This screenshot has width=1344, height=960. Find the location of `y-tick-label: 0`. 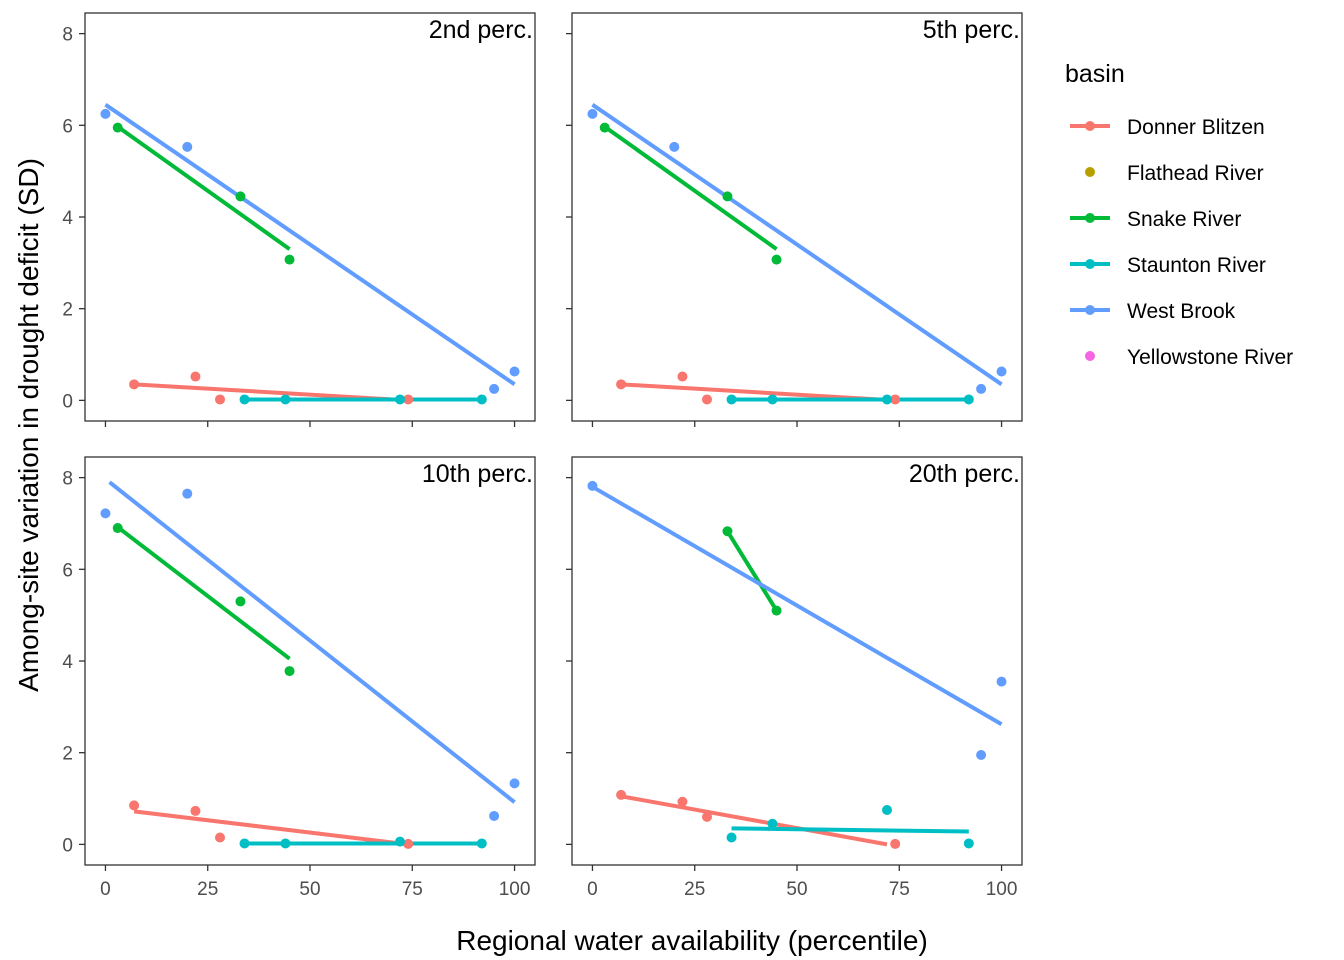

y-tick-label: 0 is located at coordinates (67, 401).